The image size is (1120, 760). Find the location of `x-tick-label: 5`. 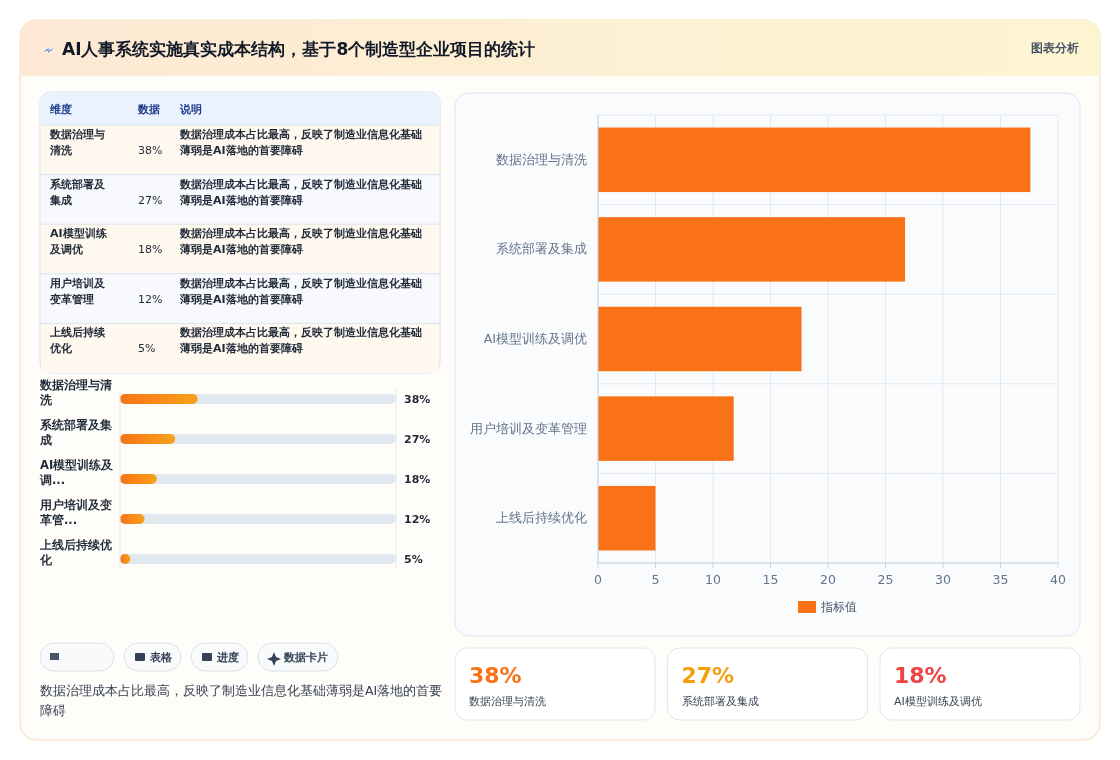

x-tick-label: 5 is located at coordinates (655, 579).